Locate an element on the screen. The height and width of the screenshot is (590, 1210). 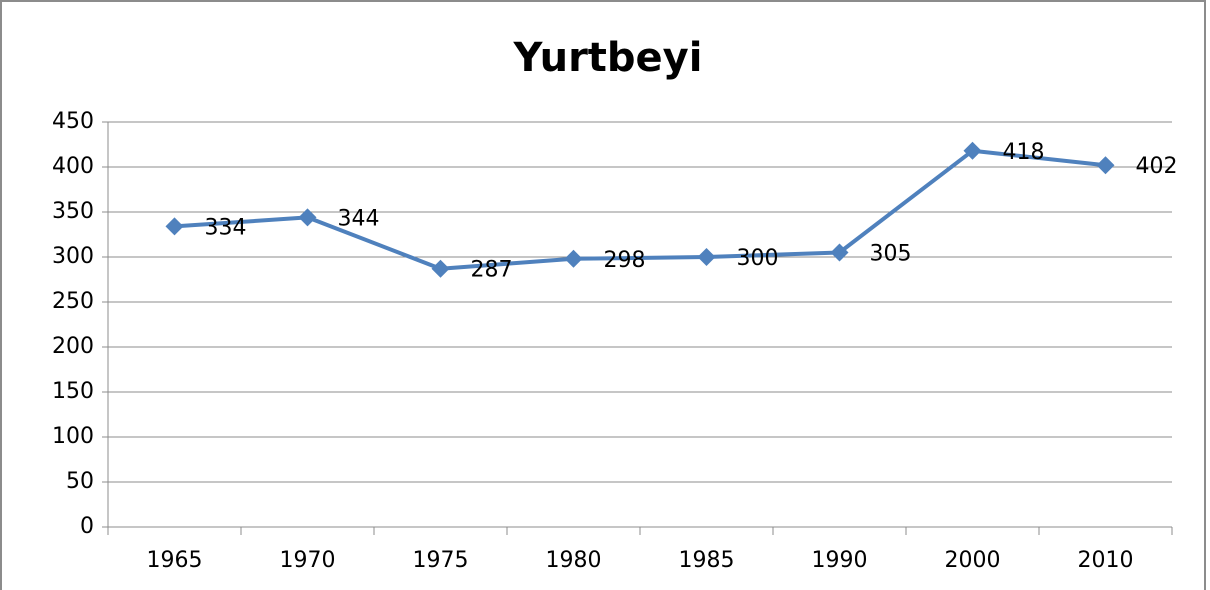
y-tick-label: 450 is located at coordinates (73, 121).